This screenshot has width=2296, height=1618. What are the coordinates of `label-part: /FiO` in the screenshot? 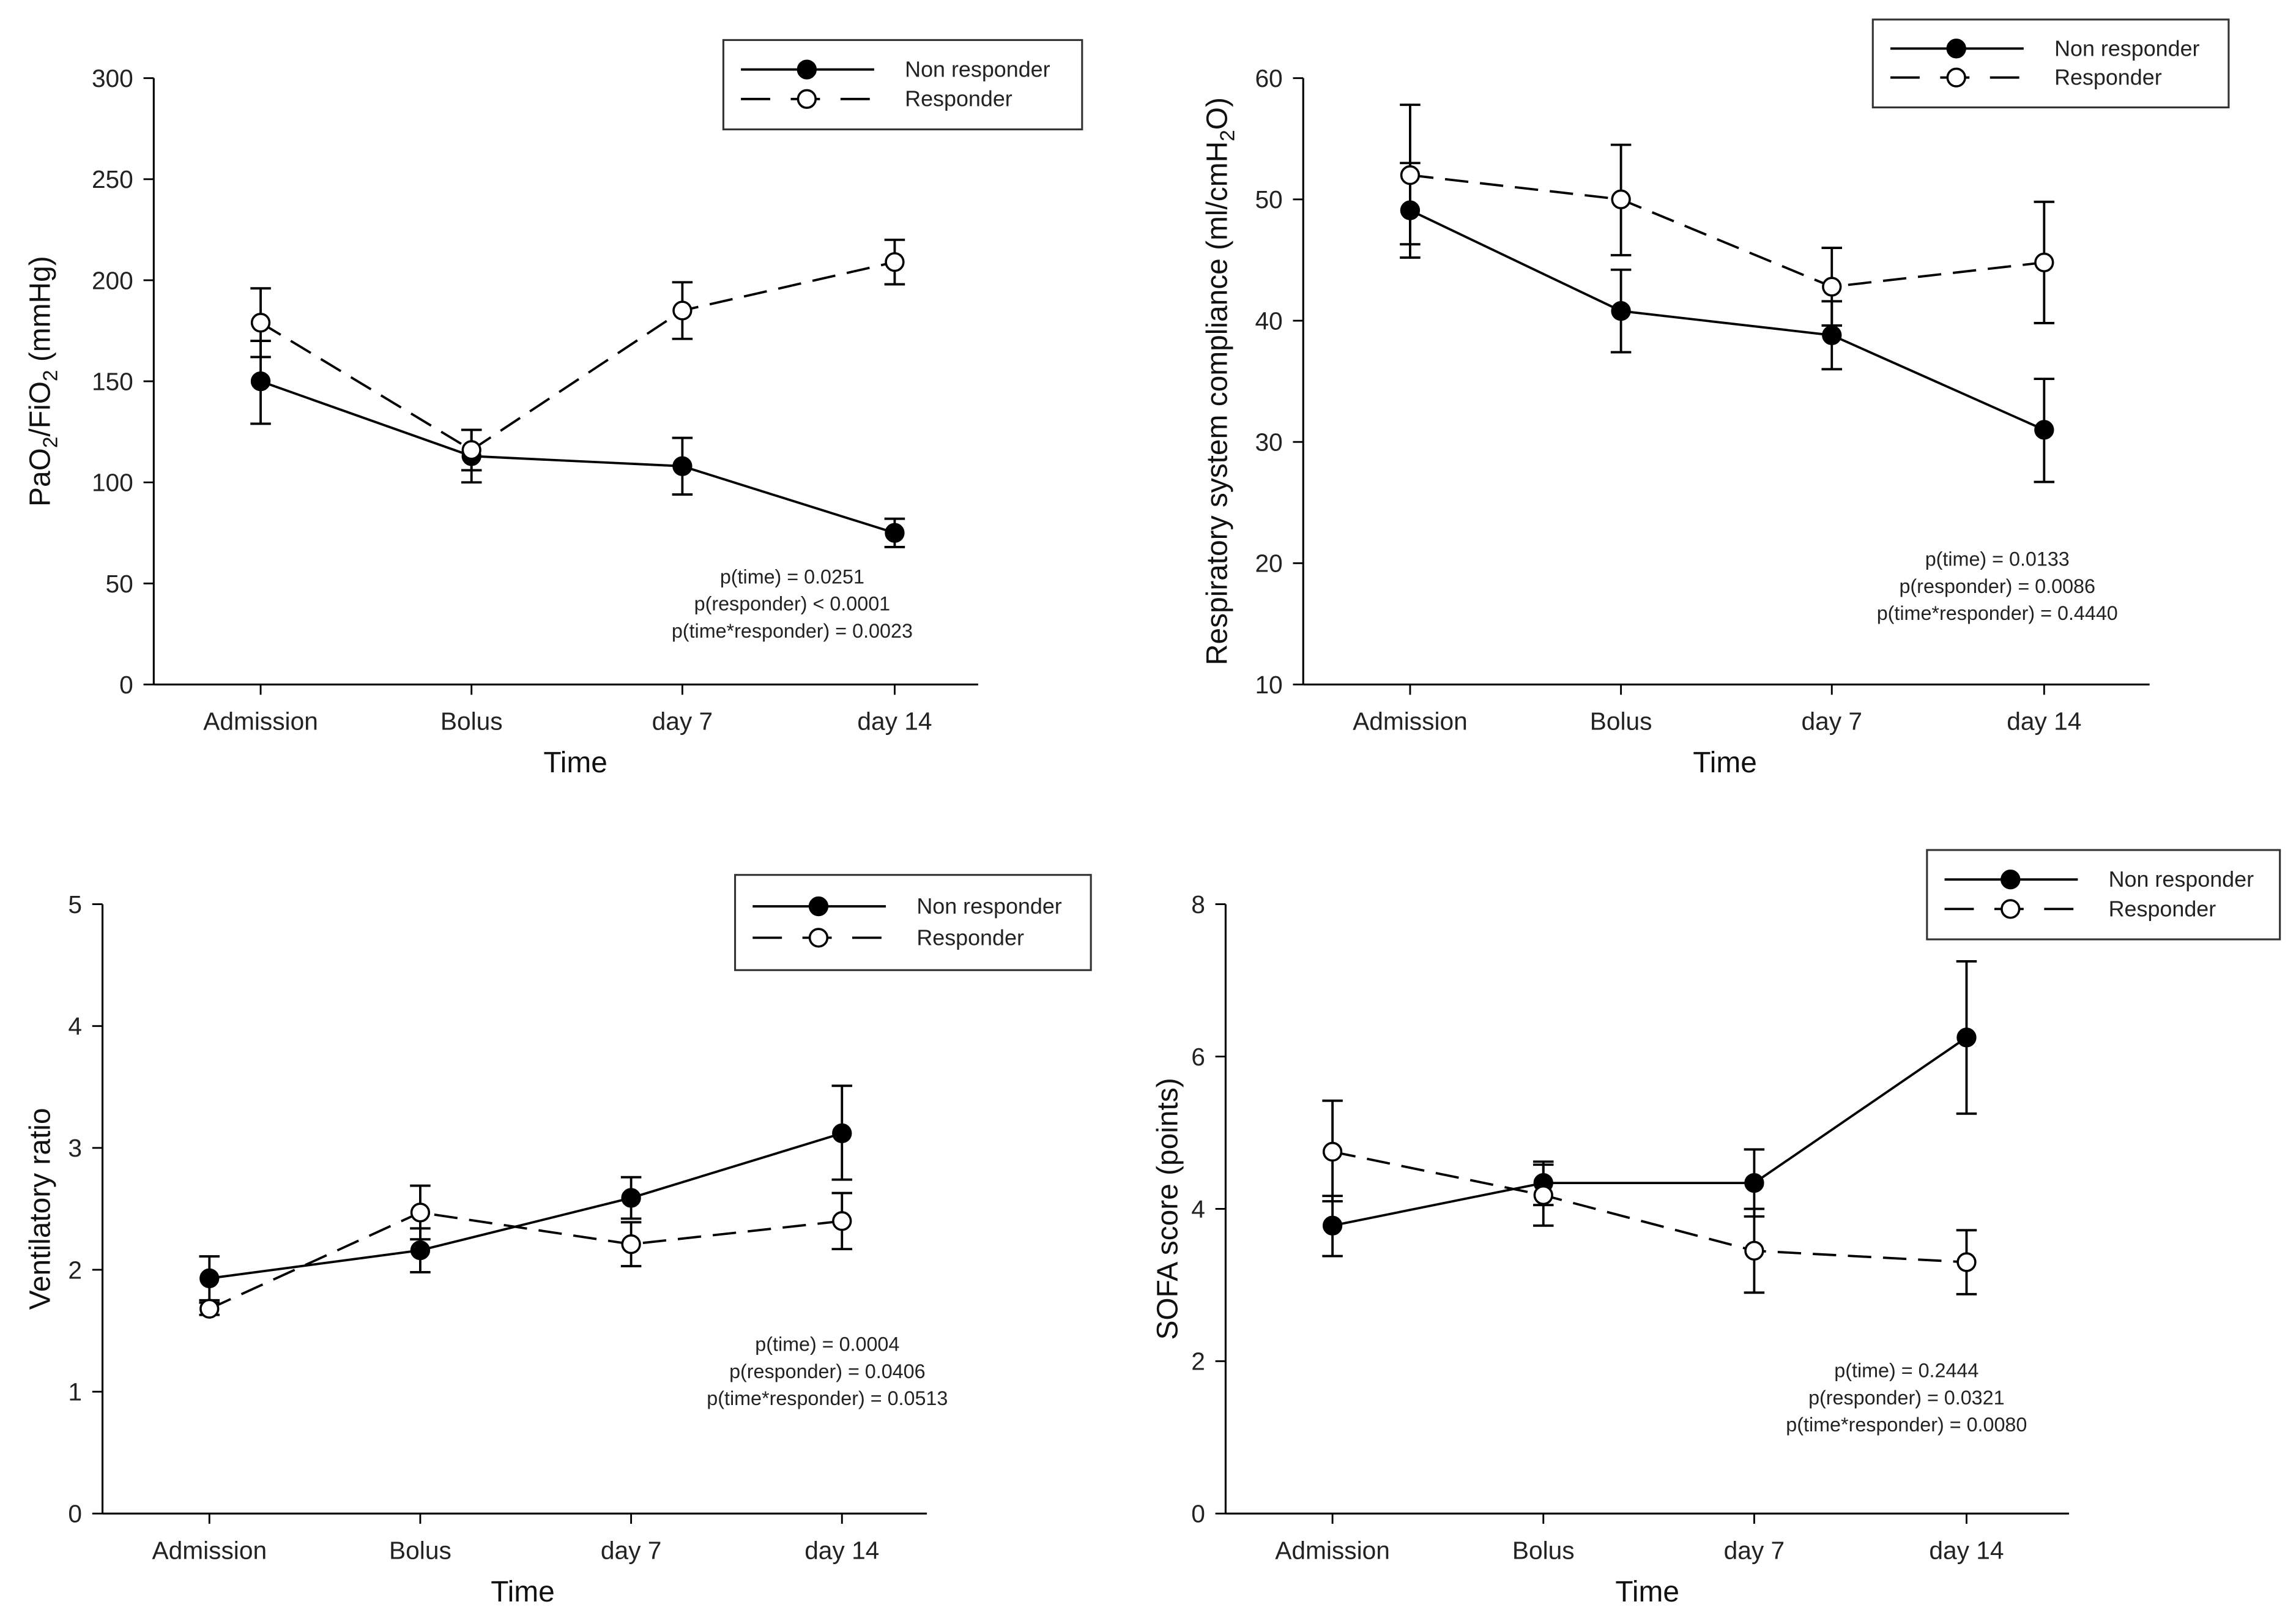 It's located at (40, 408).